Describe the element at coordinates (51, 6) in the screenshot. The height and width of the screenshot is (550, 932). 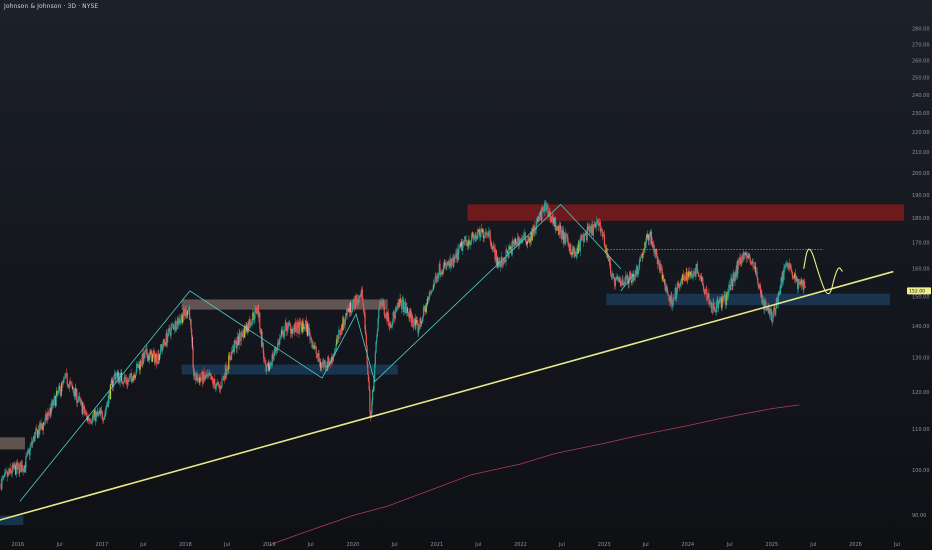
I see `chart-title: Johnson & Johnson · 3D · NYSE` at that location.